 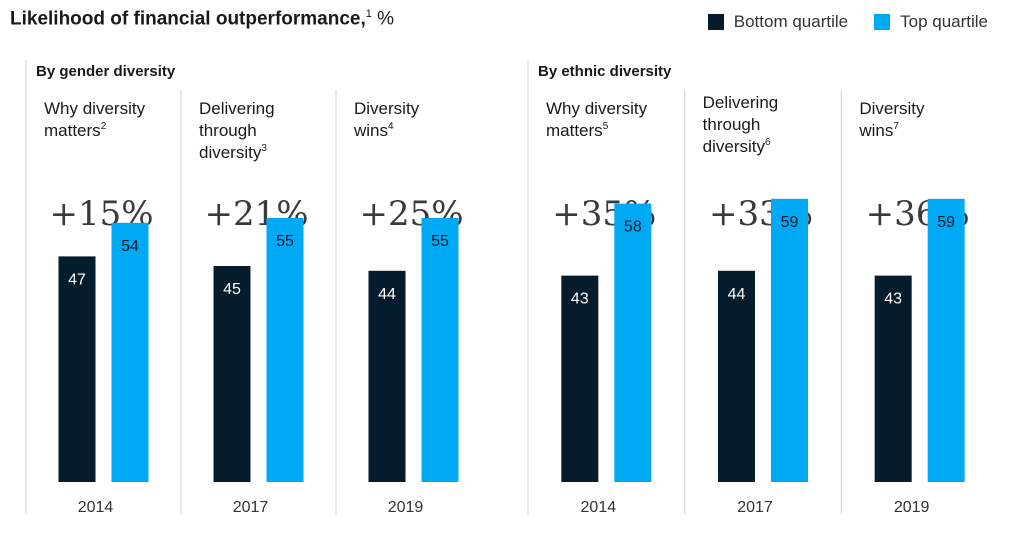 What do you see at coordinates (577, 130) in the screenshot?
I see `panel-label-line: matters5` at bounding box center [577, 130].